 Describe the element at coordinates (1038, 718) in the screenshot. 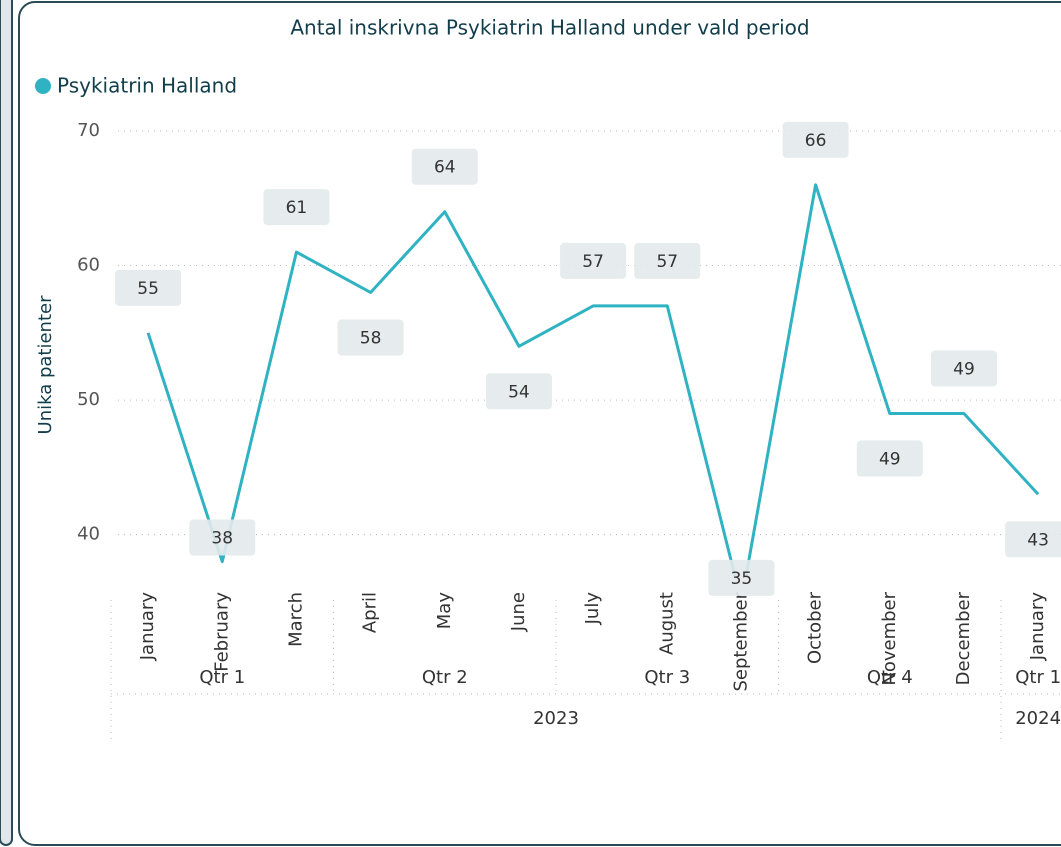

I see `year-label: 2024` at that location.